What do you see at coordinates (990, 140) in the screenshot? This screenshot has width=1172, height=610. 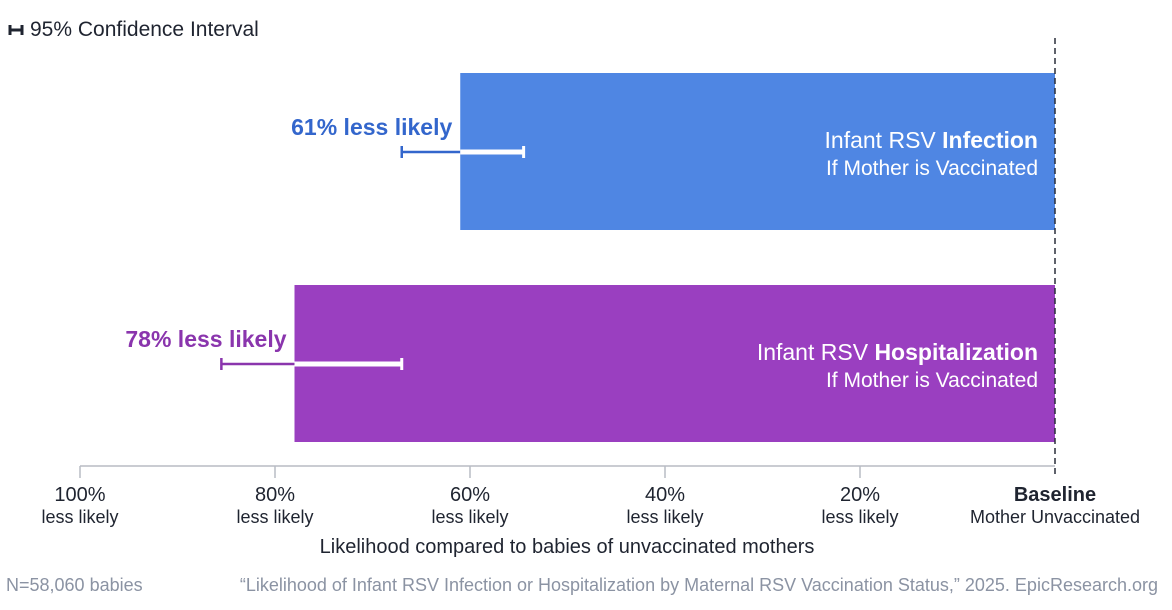 I see `bar-label-bold: Infection` at bounding box center [990, 140].